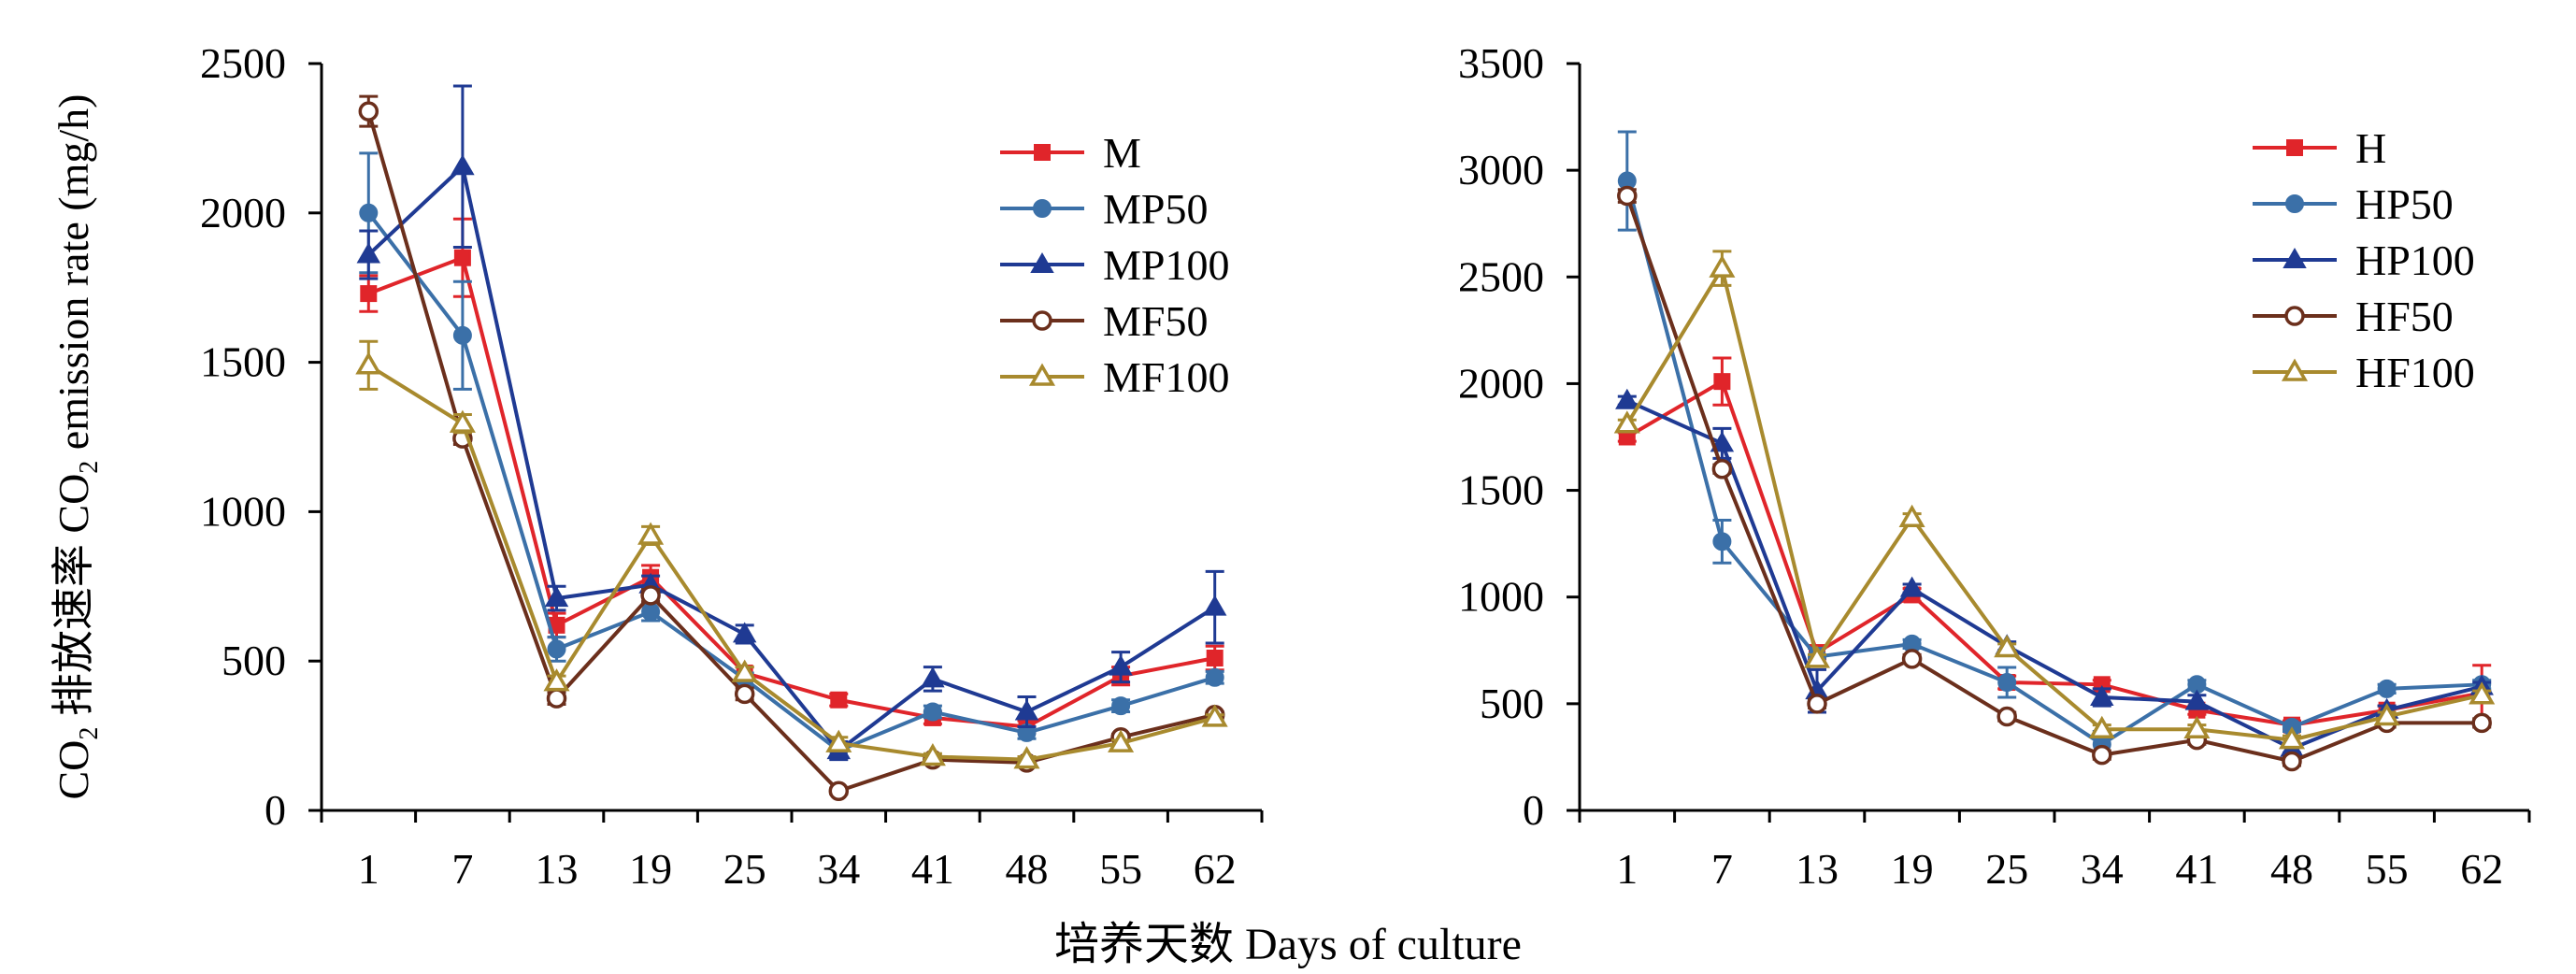 The image size is (2576, 974). Describe the element at coordinates (73, 769) in the screenshot. I see `y-axis-label-part: CO` at that location.